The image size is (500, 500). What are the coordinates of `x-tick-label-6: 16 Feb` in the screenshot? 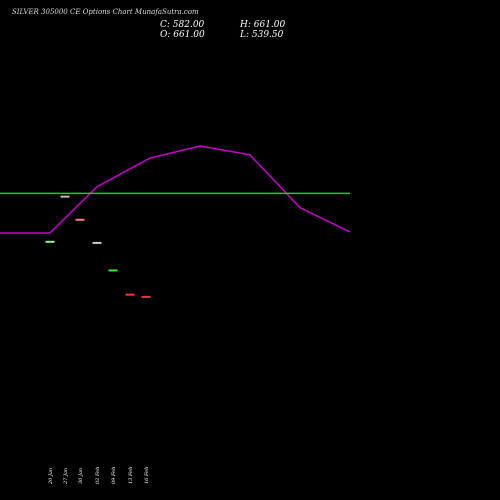 It's located at (147, 475).